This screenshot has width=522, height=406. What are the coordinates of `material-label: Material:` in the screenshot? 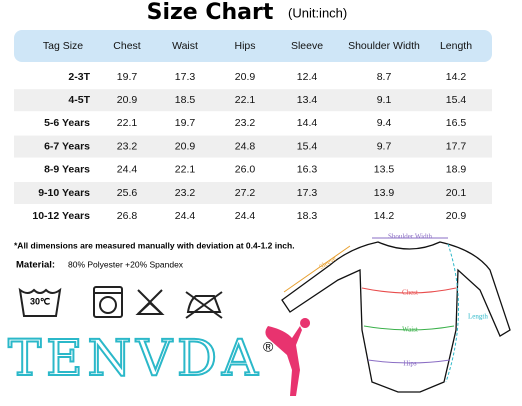 It's located at (35, 265).